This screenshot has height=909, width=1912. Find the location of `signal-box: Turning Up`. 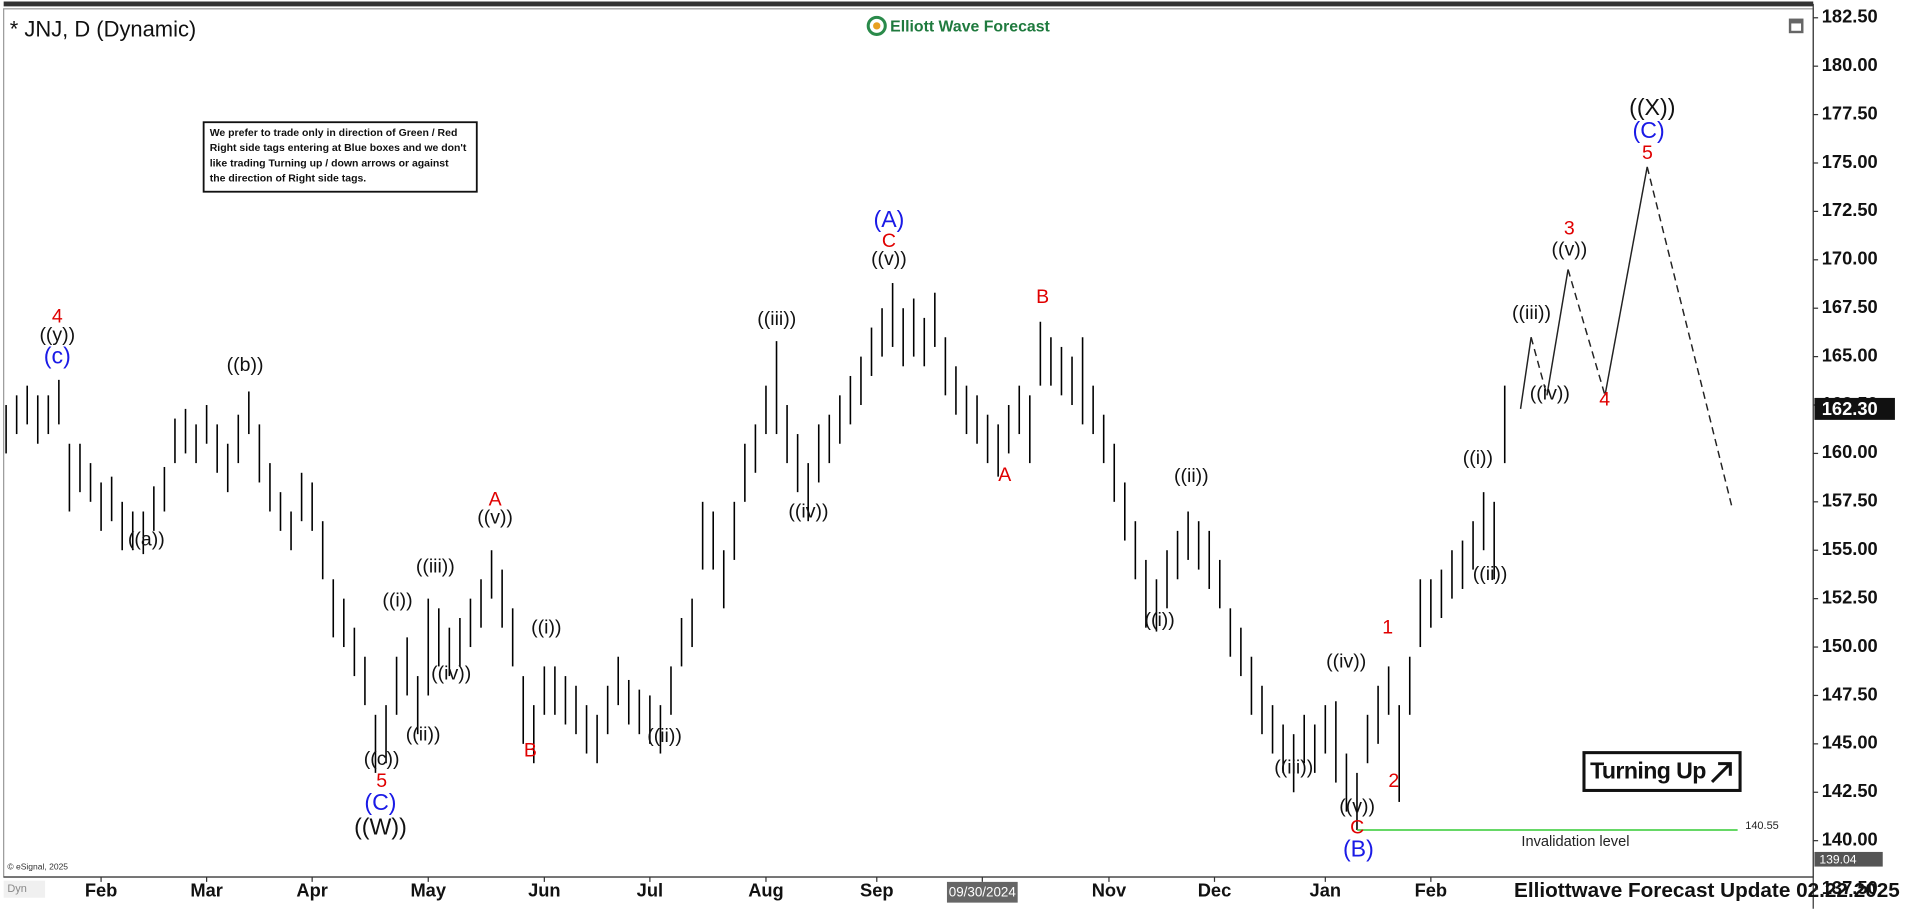

signal-box: Turning Up is located at coordinates (1662, 771).